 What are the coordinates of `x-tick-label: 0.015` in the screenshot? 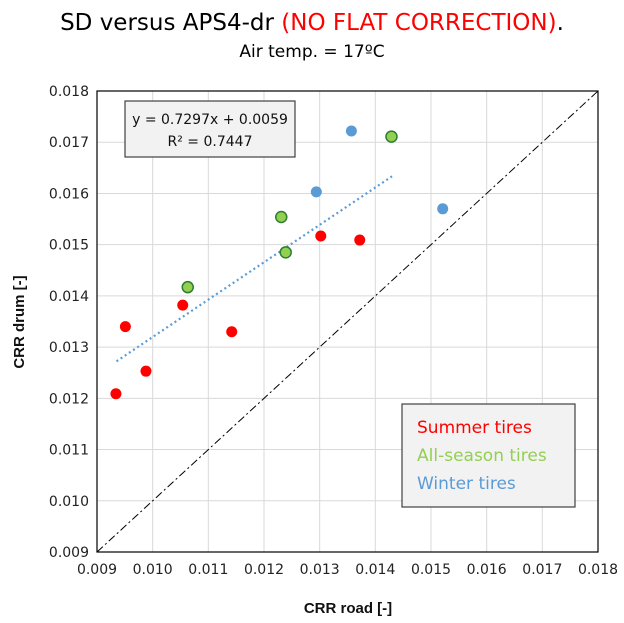 It's located at (431, 570).